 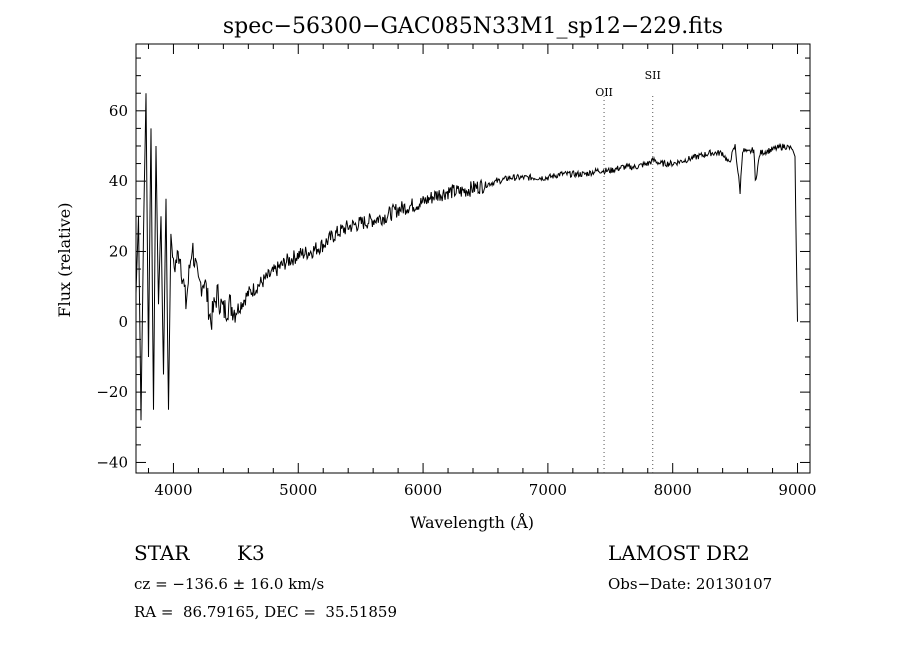 I want to click on y-tick-label: 60, so click(x=118, y=111).